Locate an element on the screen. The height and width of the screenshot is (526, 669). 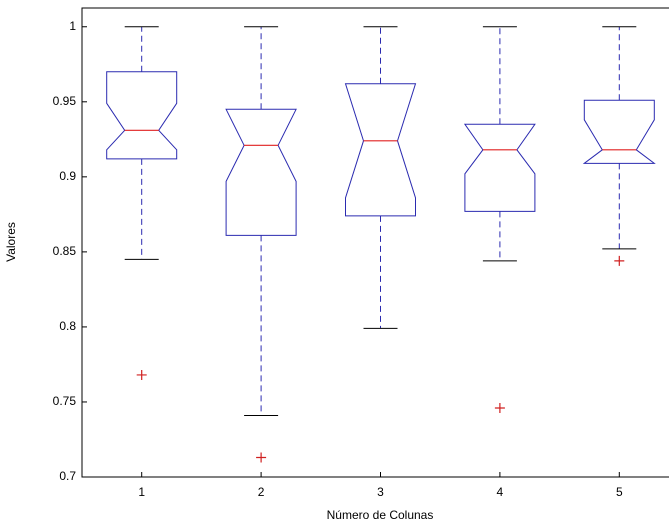
x-axis-label: Número de Colunas is located at coordinates (380, 515).